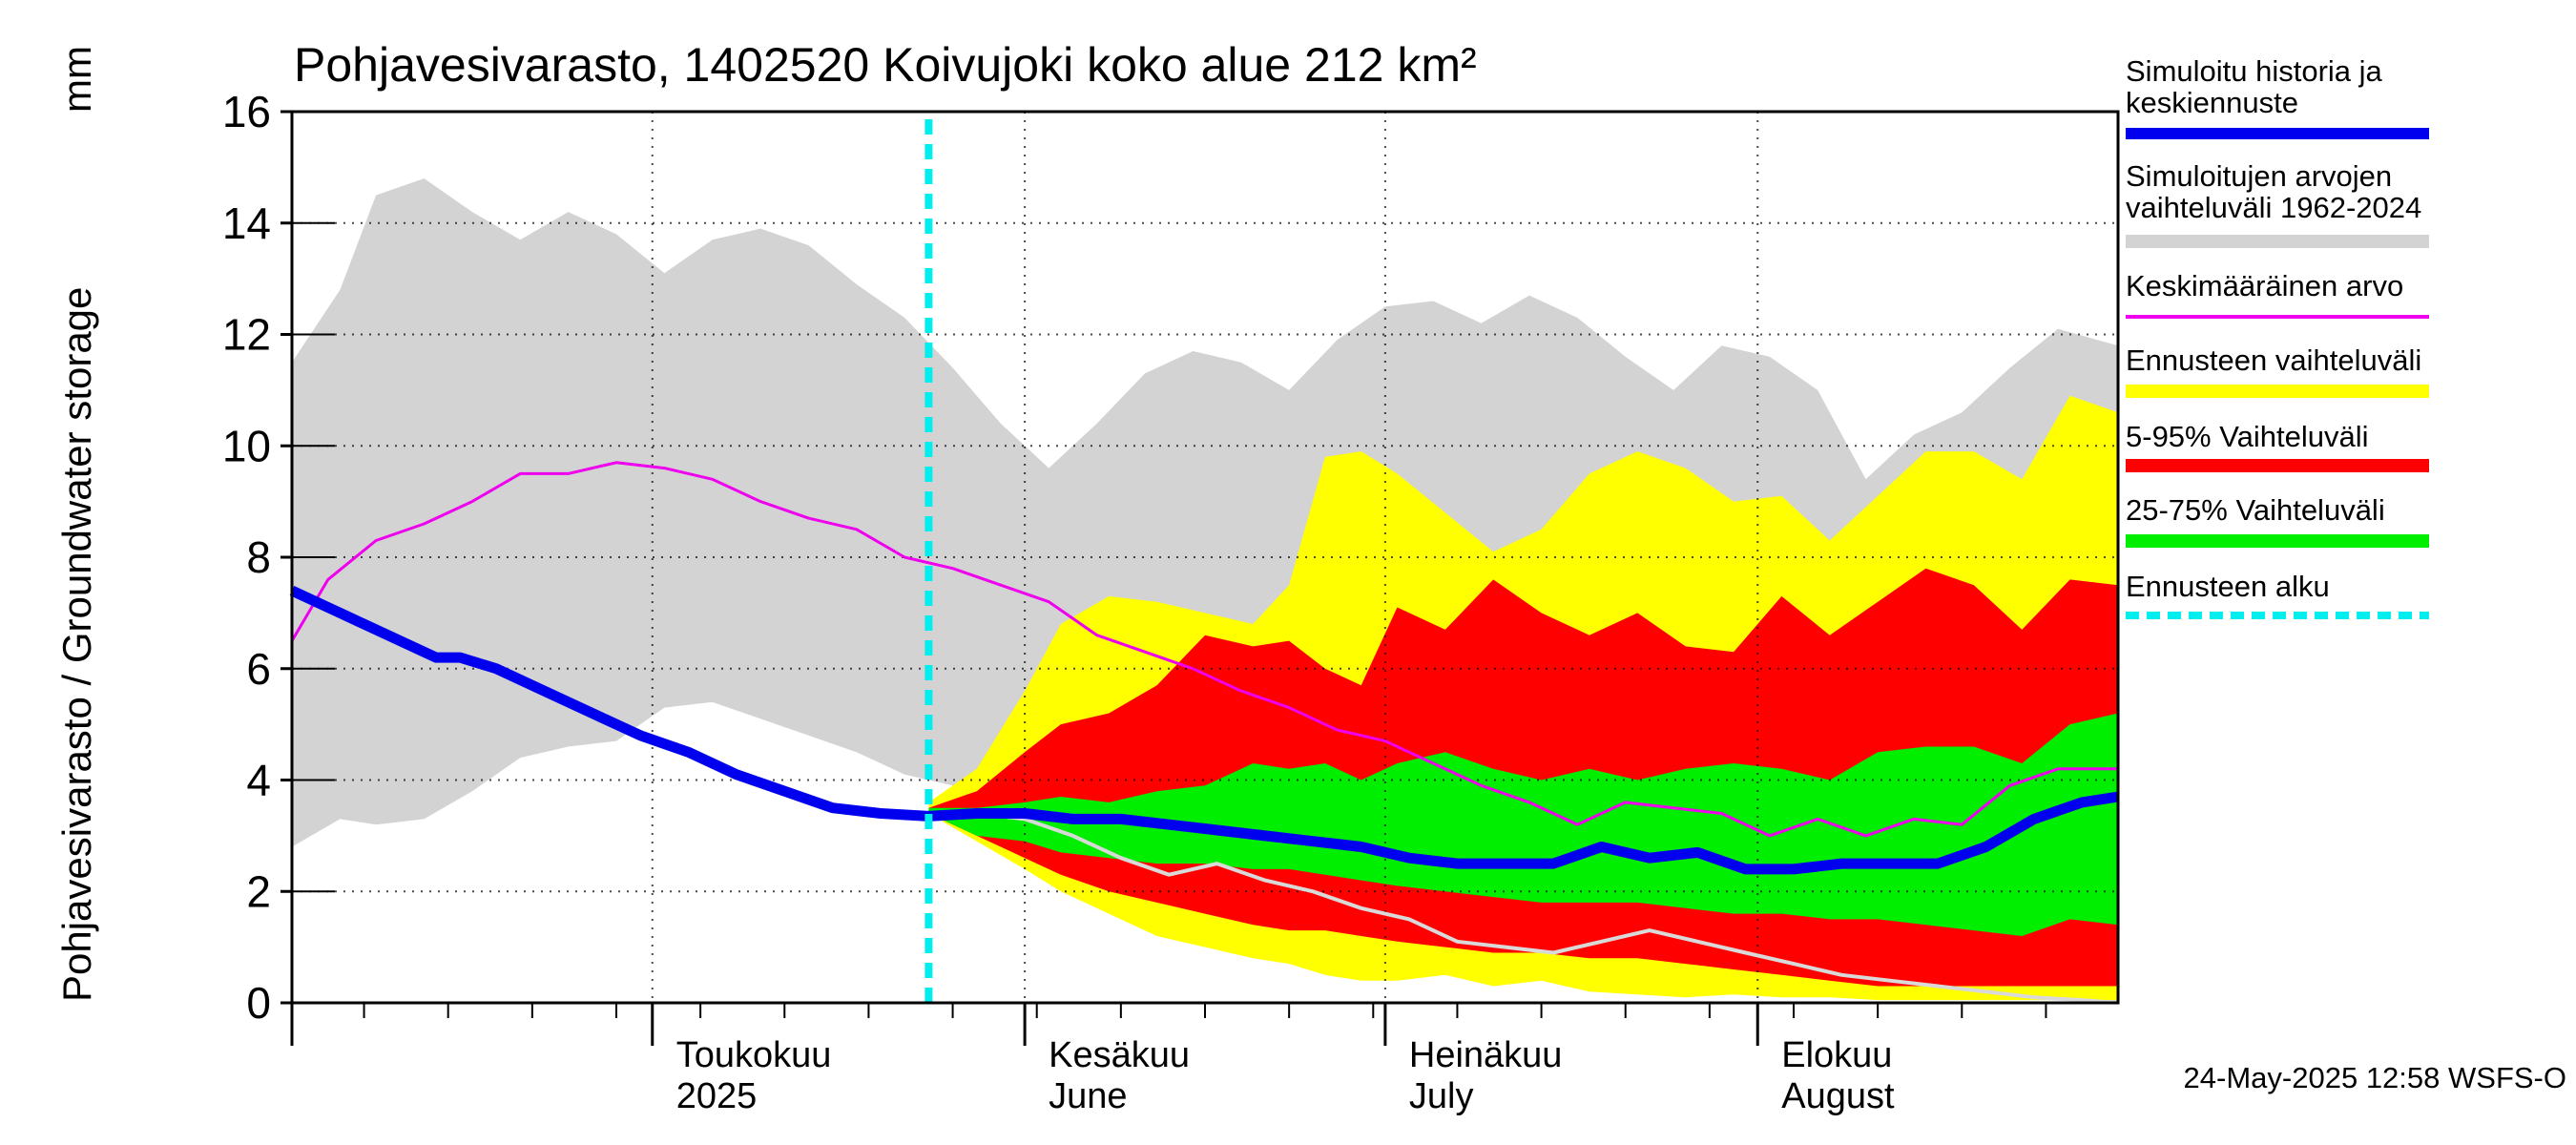 The image size is (2576, 1145). Describe the element at coordinates (2264, 285) in the screenshot. I see `legend-label-mean: Keskimääräinen arvo` at that location.